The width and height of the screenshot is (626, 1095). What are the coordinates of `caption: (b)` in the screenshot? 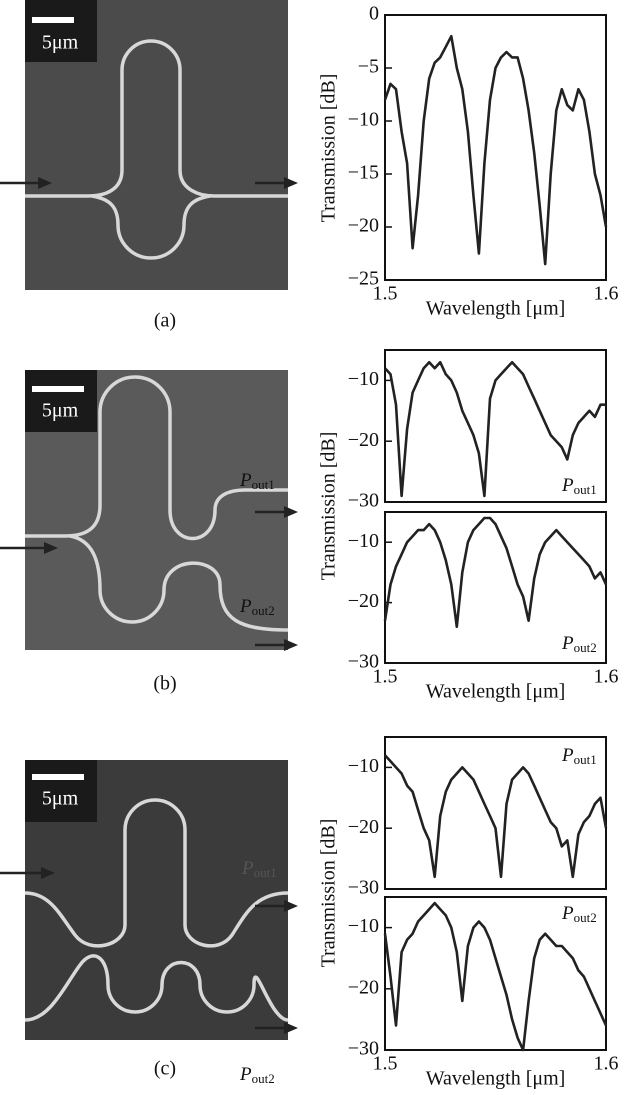 It's located at (164, 684).